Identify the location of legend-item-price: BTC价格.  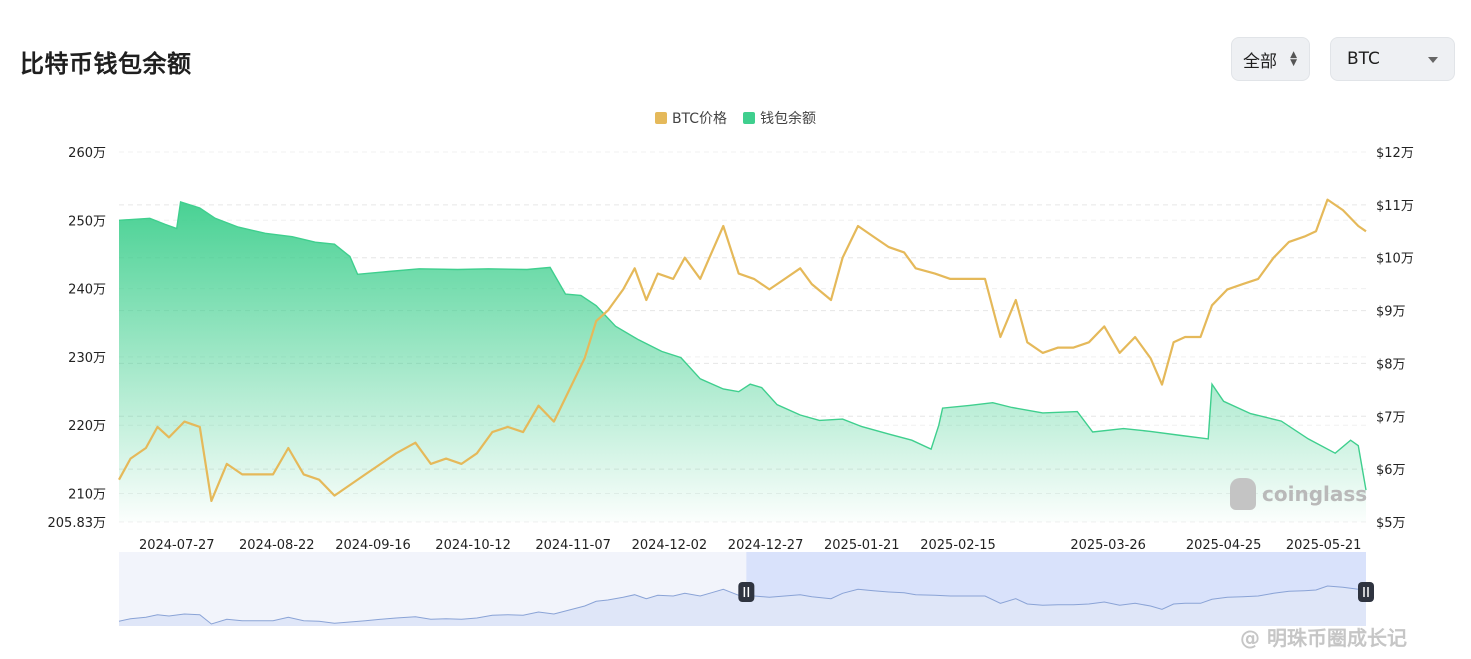
(691, 118).